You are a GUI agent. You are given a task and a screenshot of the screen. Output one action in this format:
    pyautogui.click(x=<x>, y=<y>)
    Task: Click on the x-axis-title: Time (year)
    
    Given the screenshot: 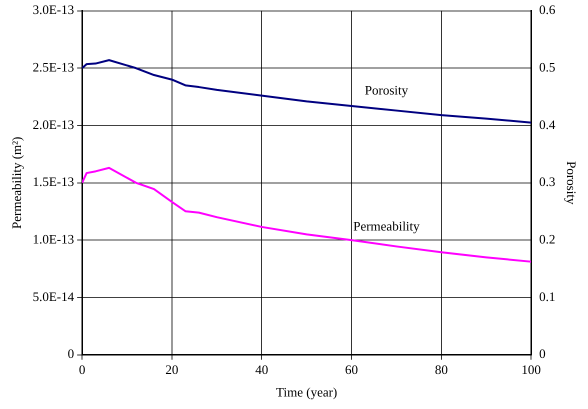 What is the action you would take?
    pyautogui.click(x=307, y=392)
    